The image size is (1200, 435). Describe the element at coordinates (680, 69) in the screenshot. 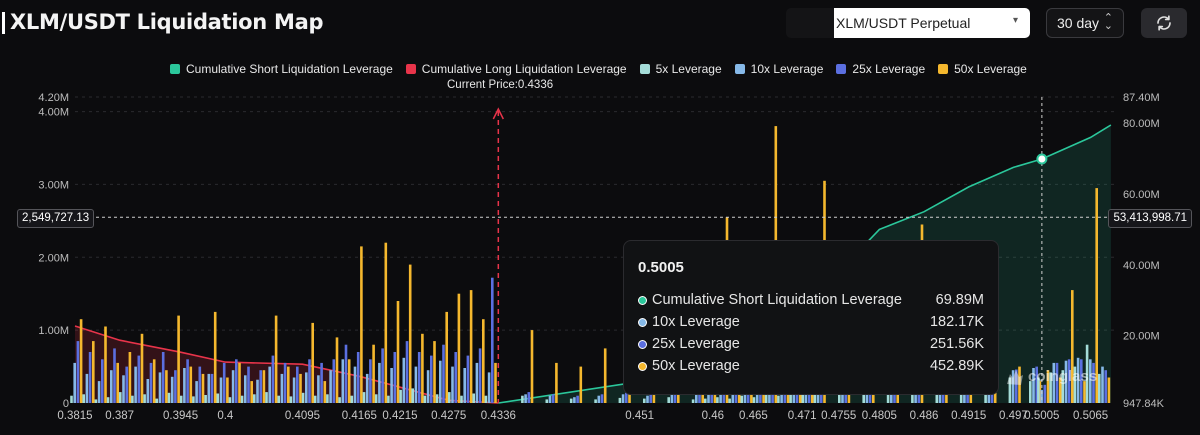

I see `legend-item-5x: 5x Leverage` at that location.